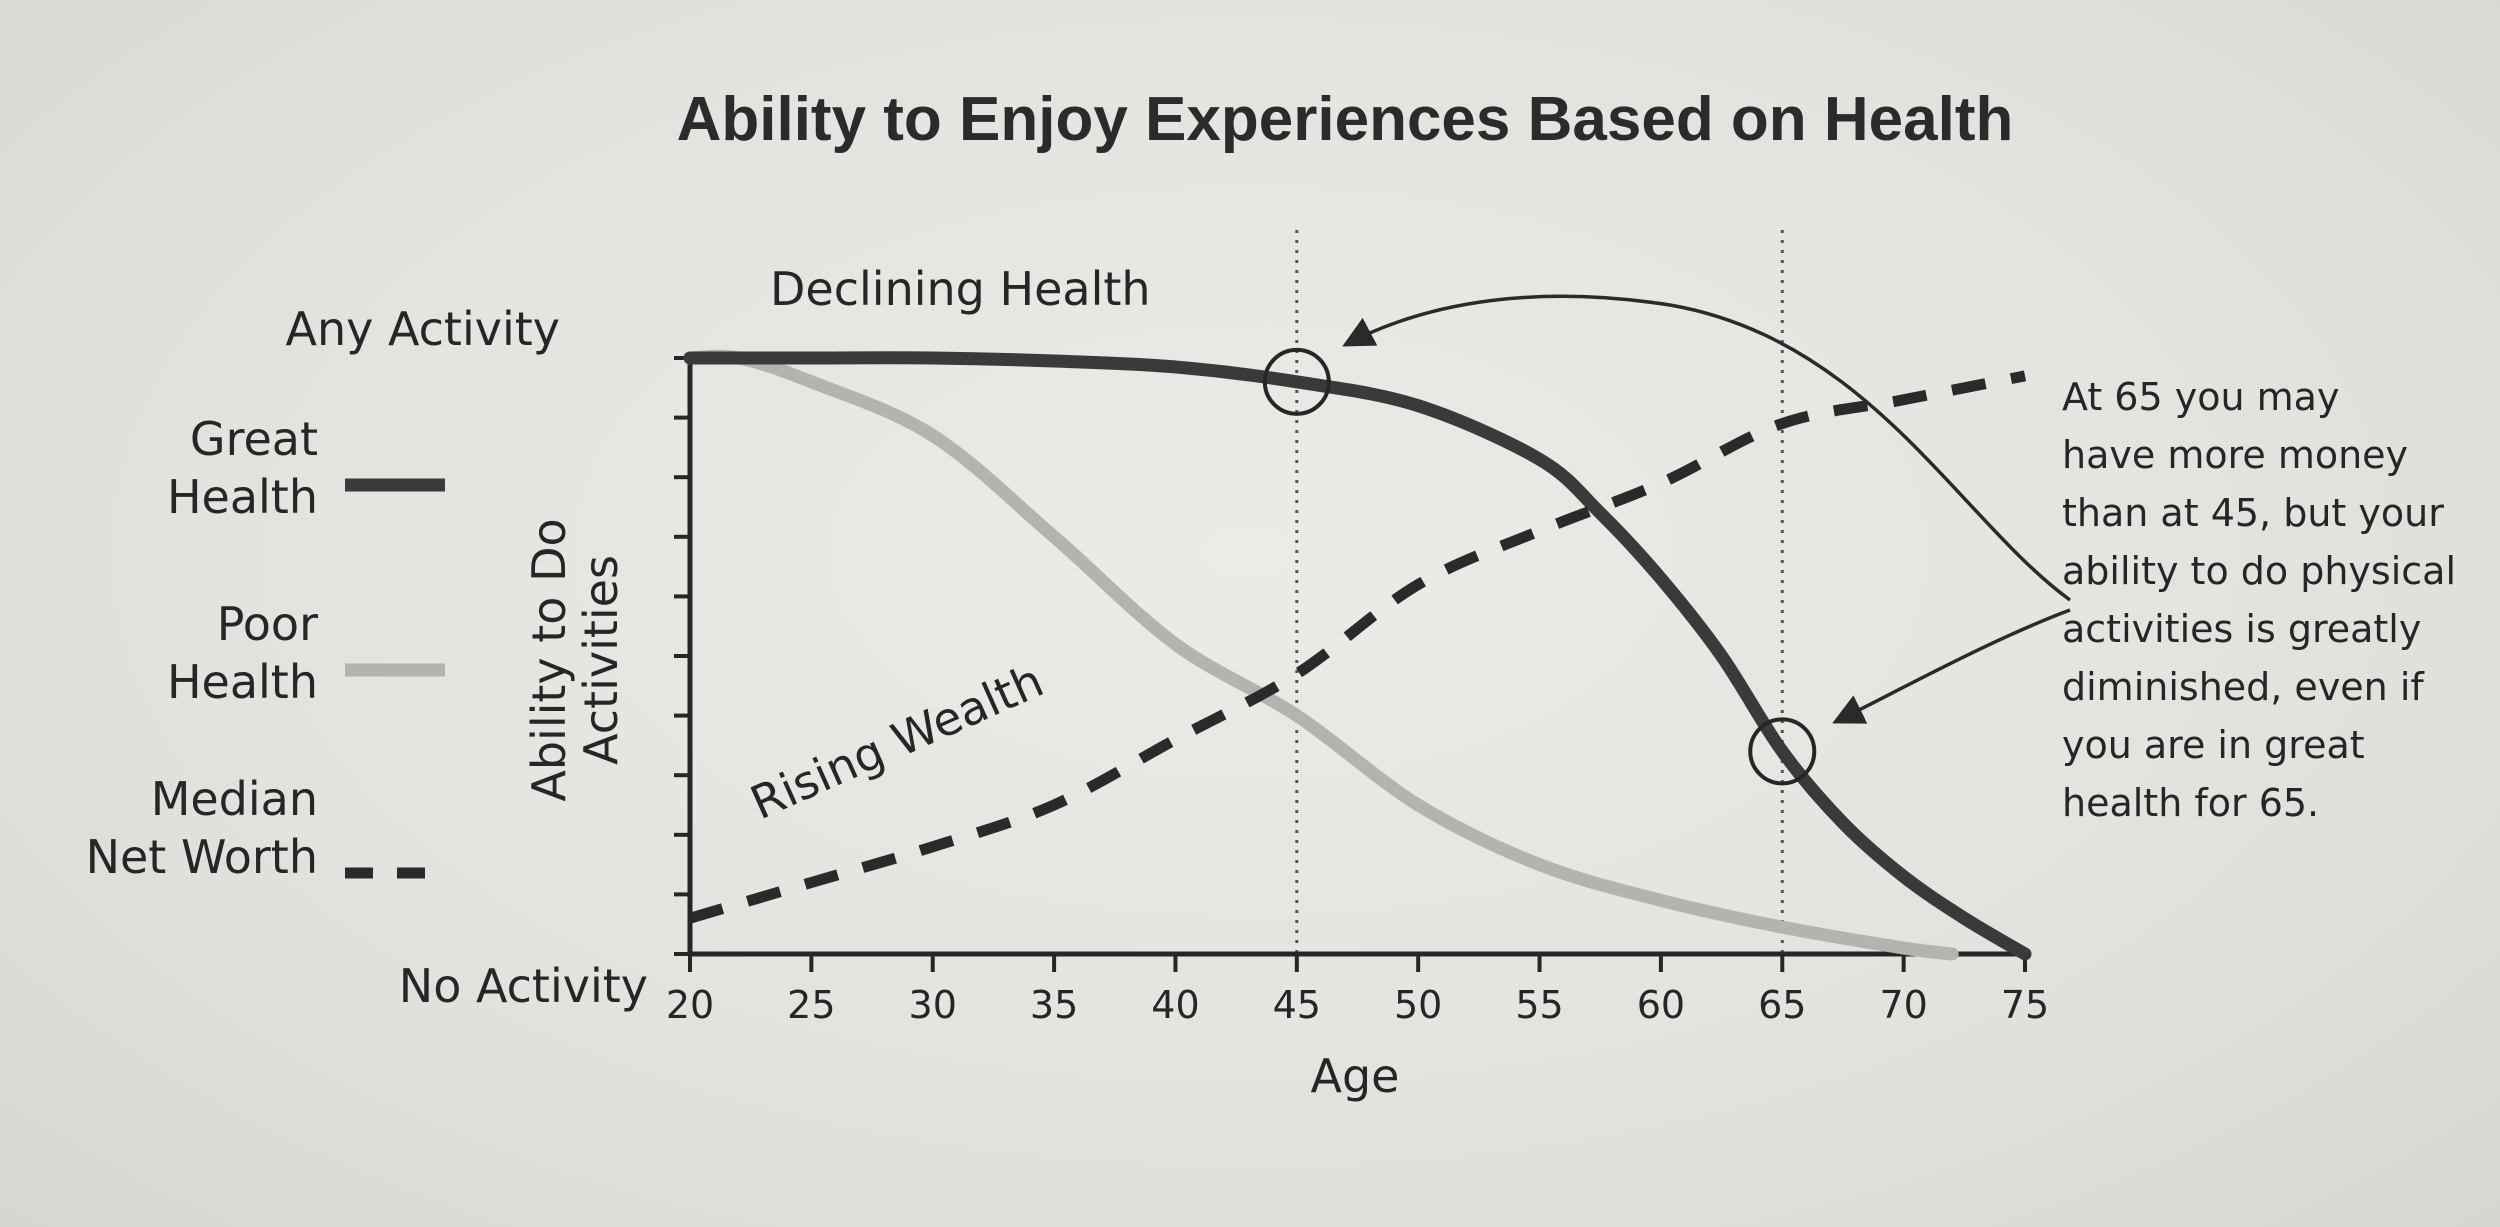  I want to click on y-axis-label: Ability to DoActivities, so click(575, 659).